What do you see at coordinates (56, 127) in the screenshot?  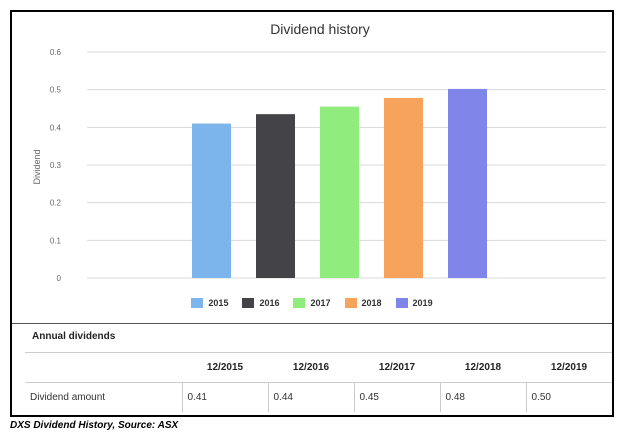 I see `y-tick-label: 0.4` at bounding box center [56, 127].